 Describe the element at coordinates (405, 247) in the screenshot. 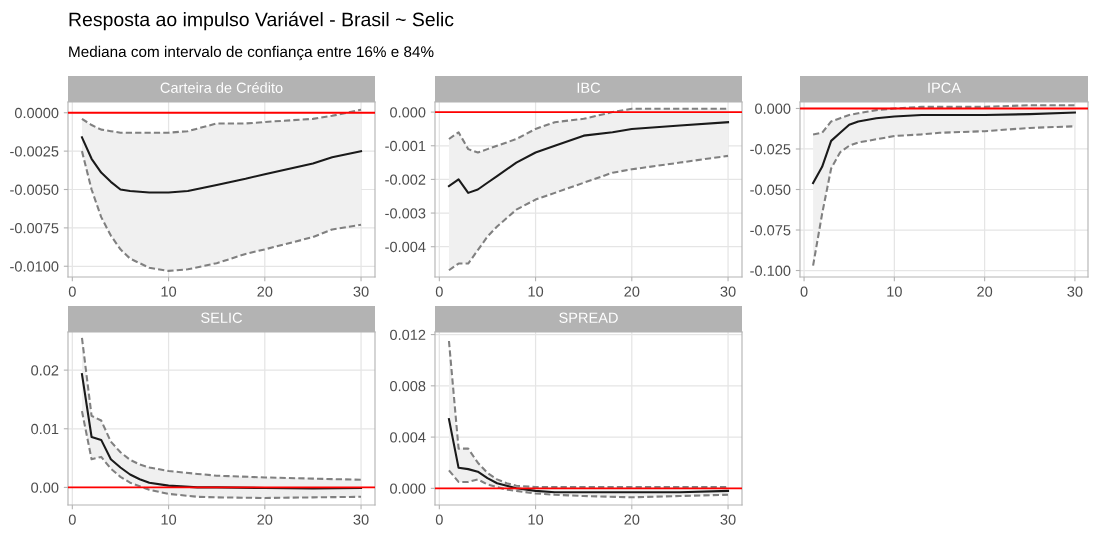

I see `y-tick-label: -0.004` at that location.